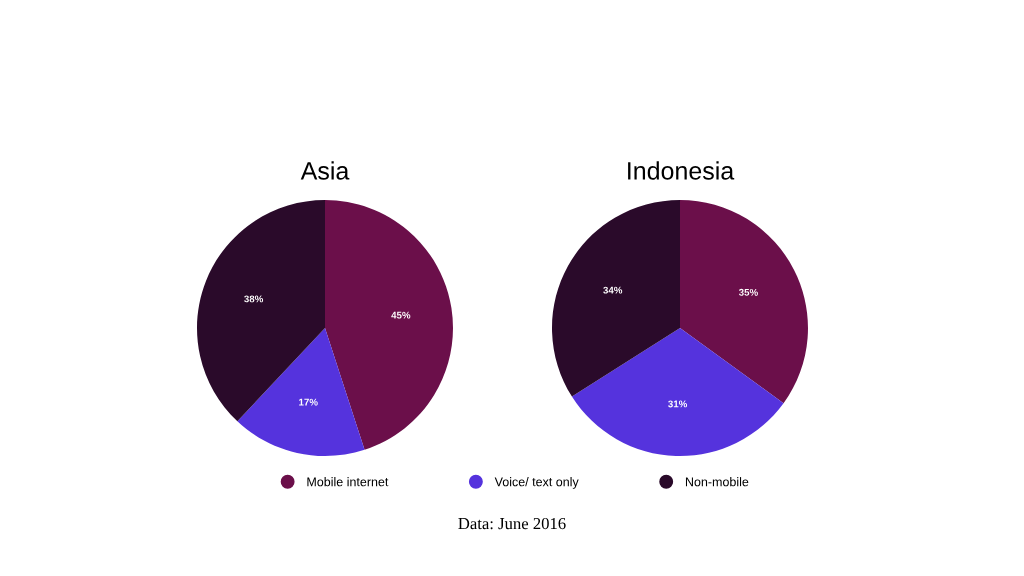  What do you see at coordinates (254, 299) in the screenshot?
I see `data-label: 38%` at bounding box center [254, 299].